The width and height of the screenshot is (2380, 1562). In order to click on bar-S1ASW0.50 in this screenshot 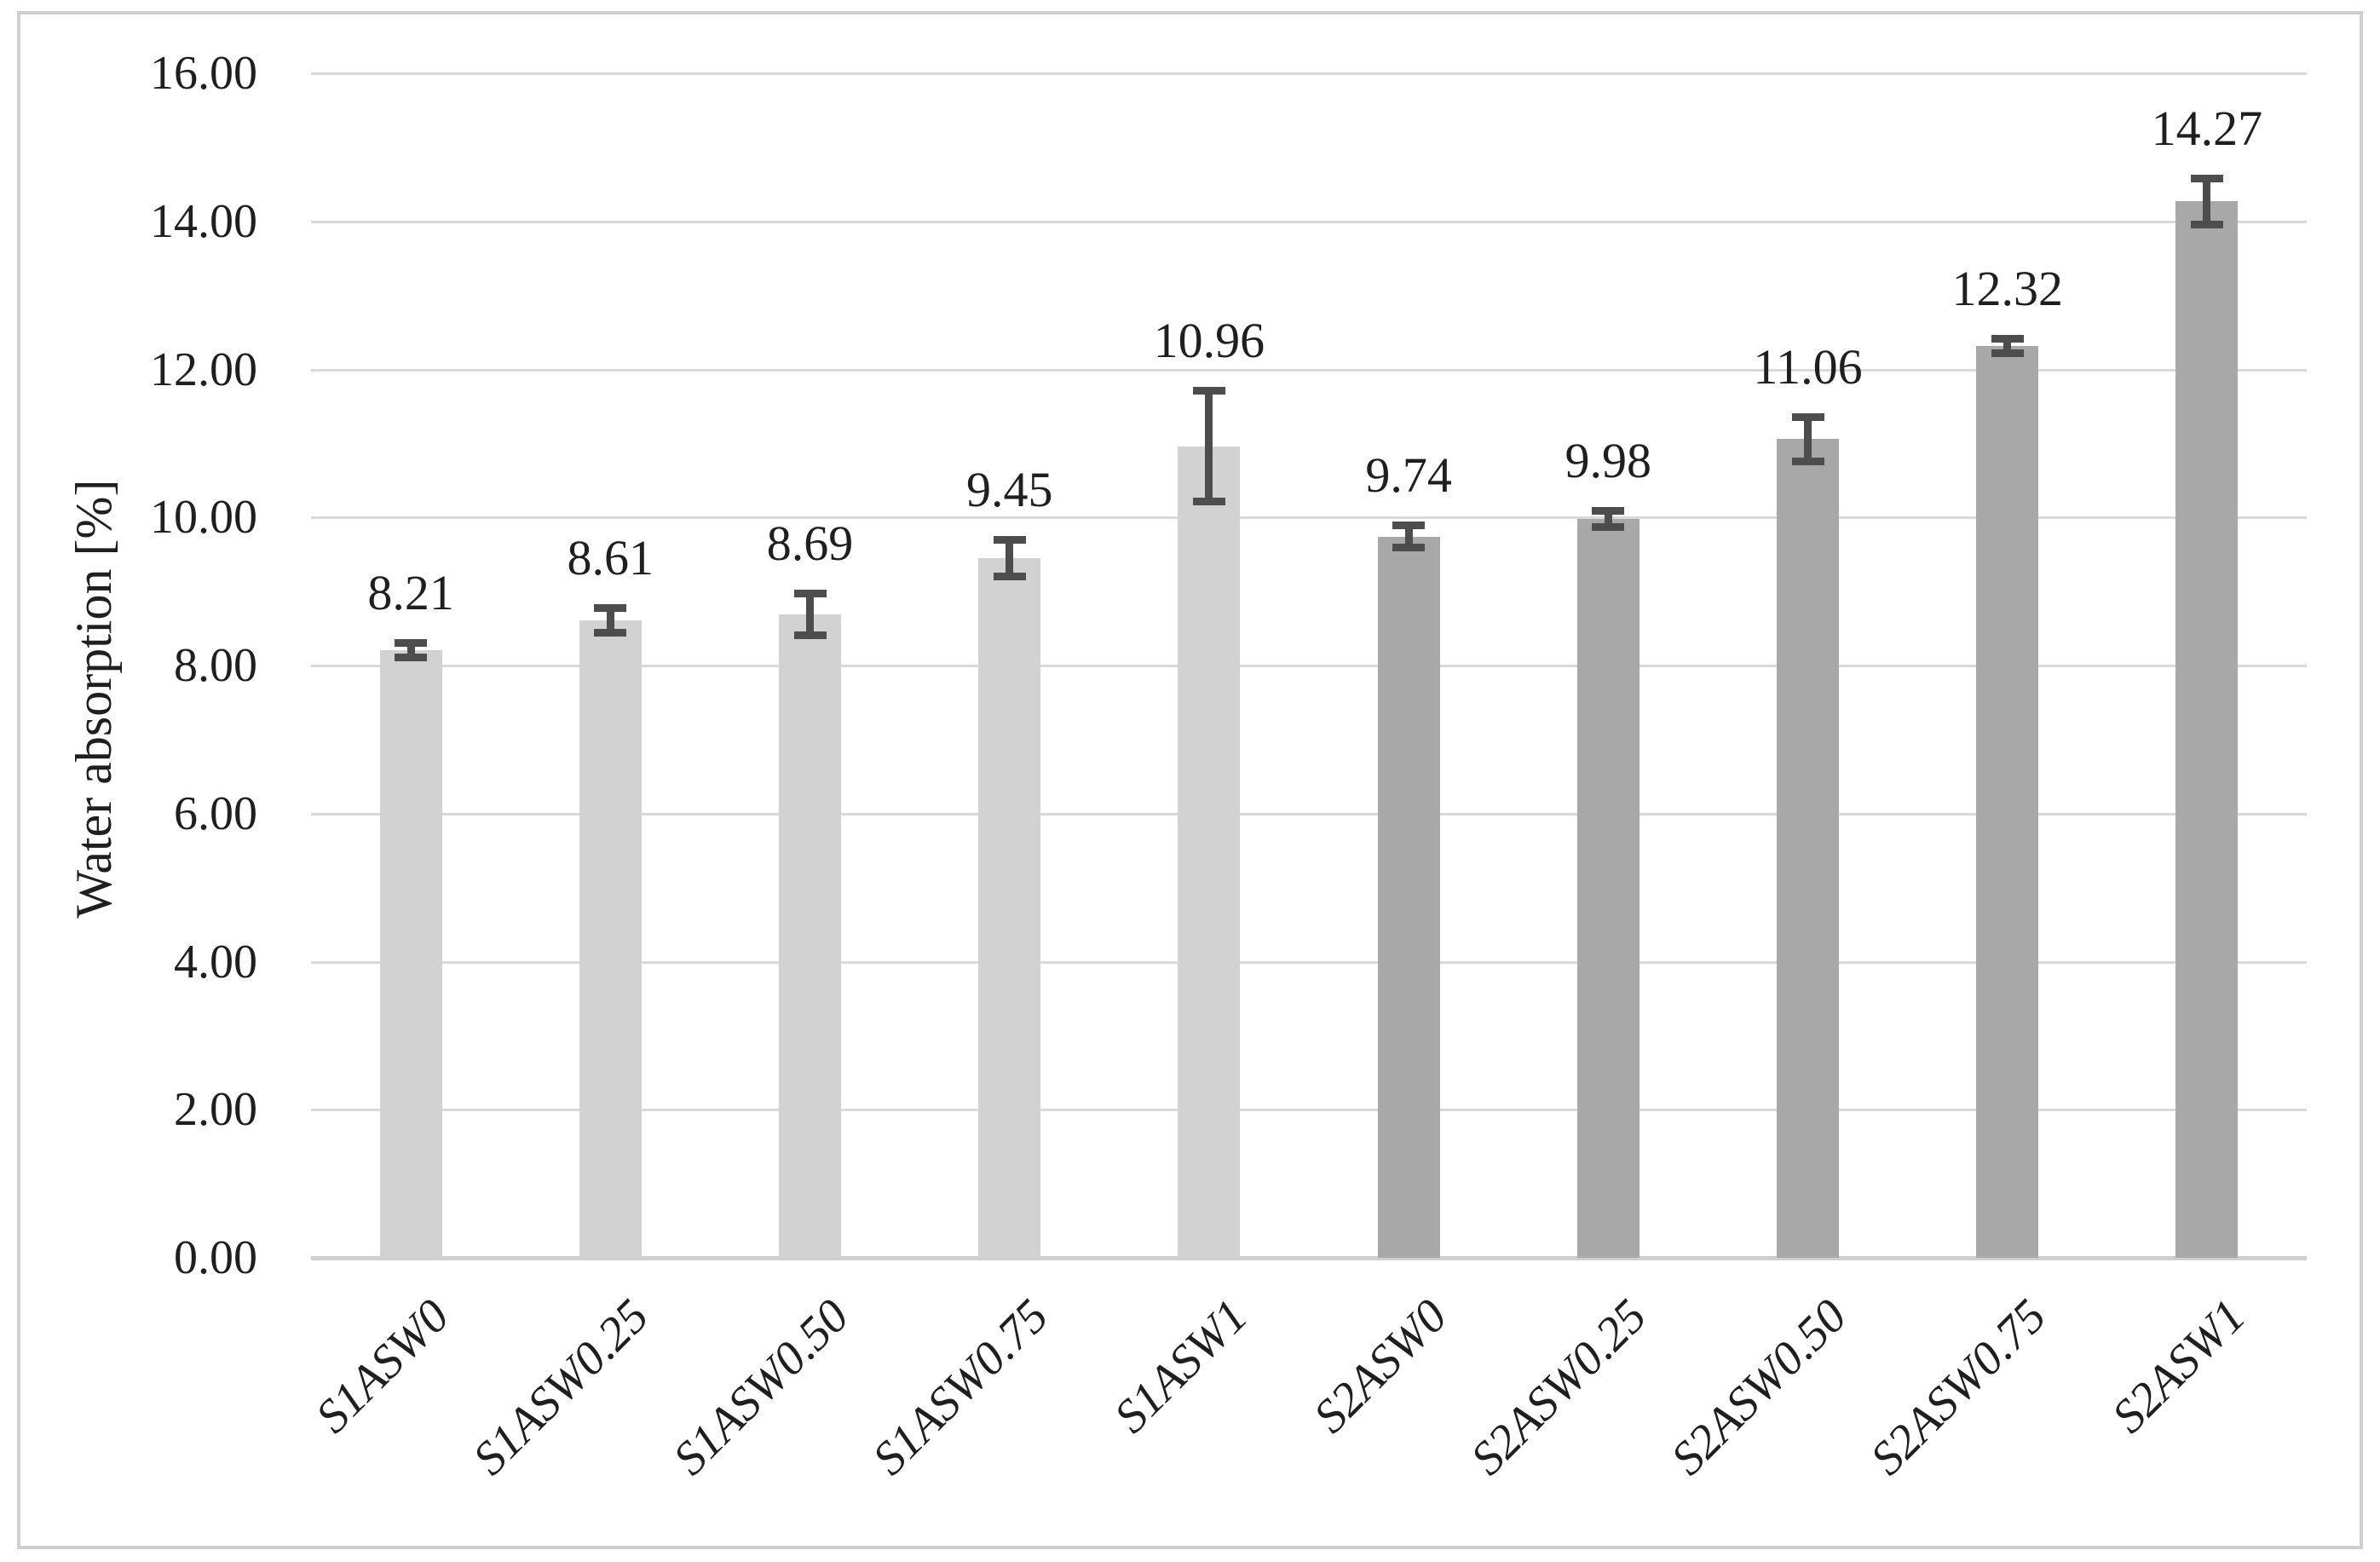, I will do `click(810, 936)`.